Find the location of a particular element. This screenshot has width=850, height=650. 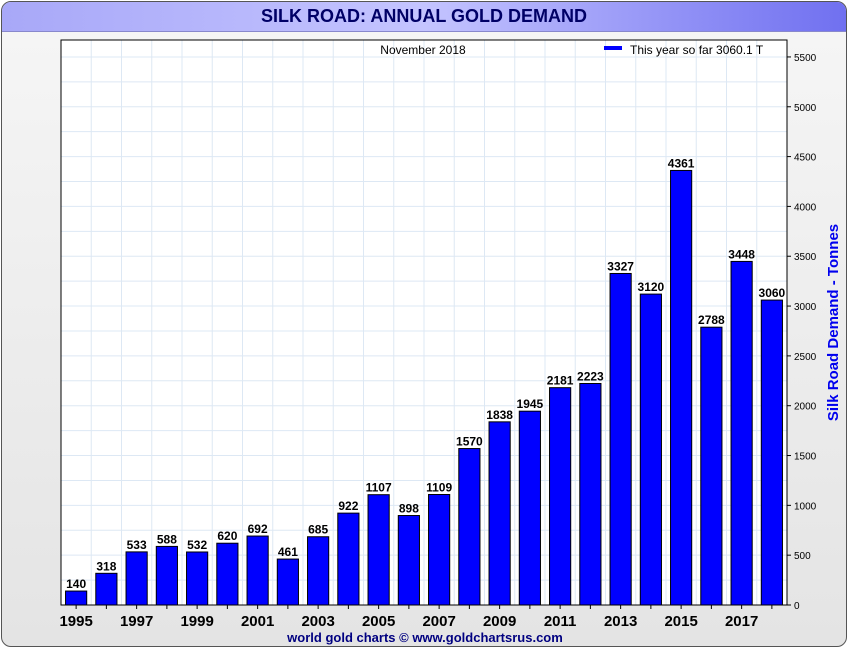

bar-1997 is located at coordinates (136, 578).